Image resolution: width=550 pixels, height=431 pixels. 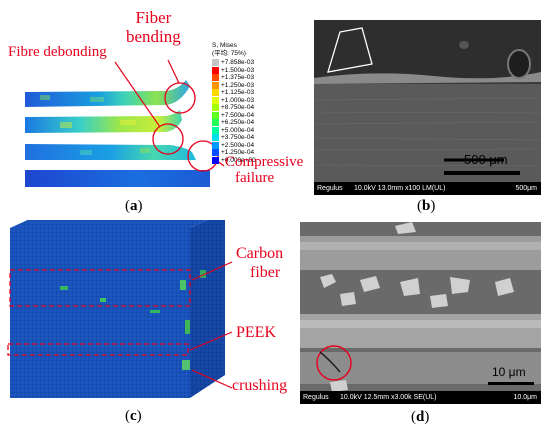 I want to click on legend-row: +0.000e+00, so click(x=242, y=161).